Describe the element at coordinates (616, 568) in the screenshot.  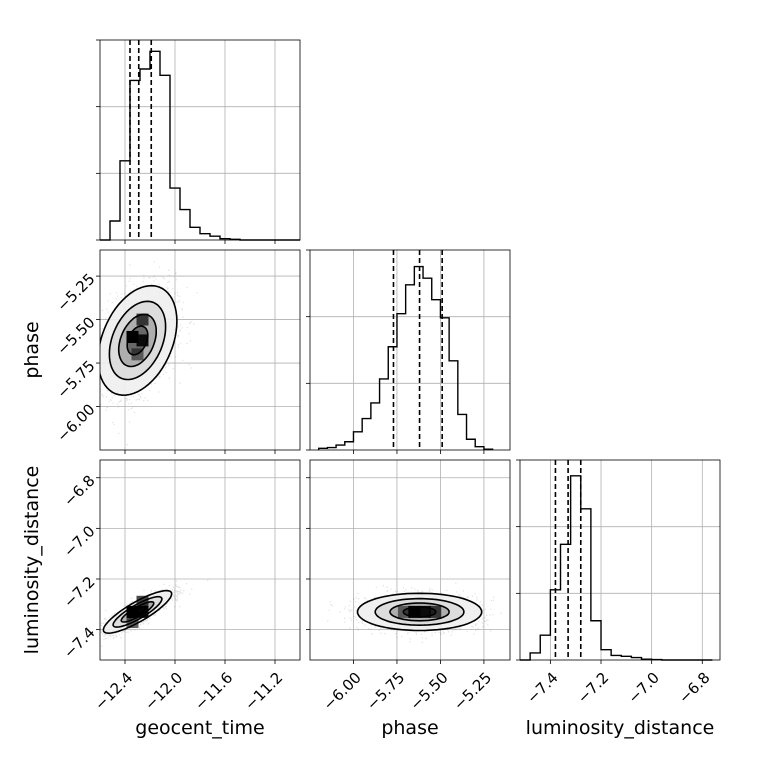
I see `histogram-luminosity-distance` at that location.